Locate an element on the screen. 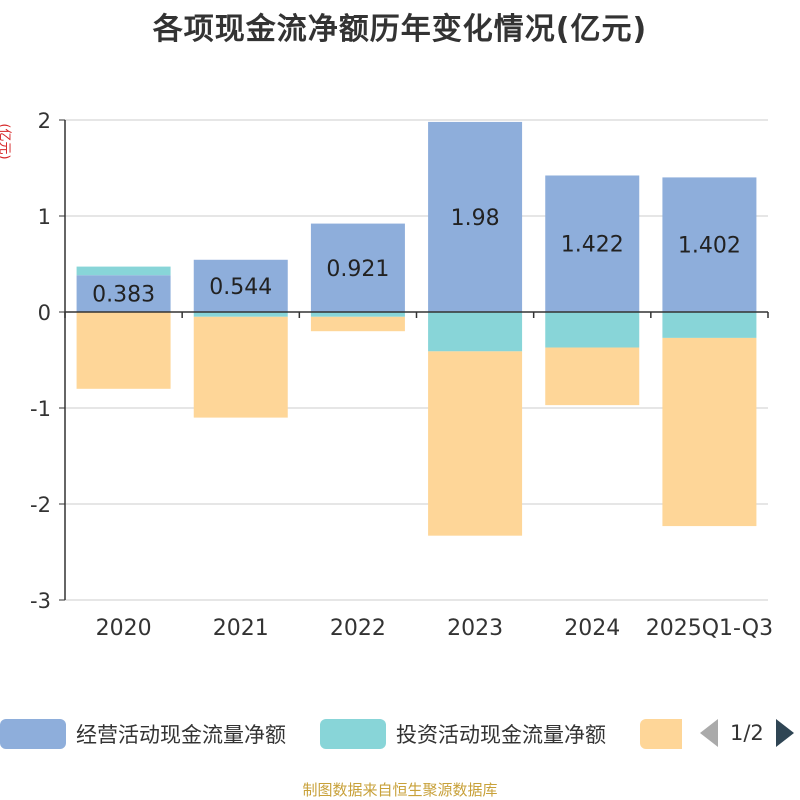 This screenshot has height=800, width=800. legend-item-operating-cash-flow: 经营活动现金流量净额 is located at coordinates (143, 734).